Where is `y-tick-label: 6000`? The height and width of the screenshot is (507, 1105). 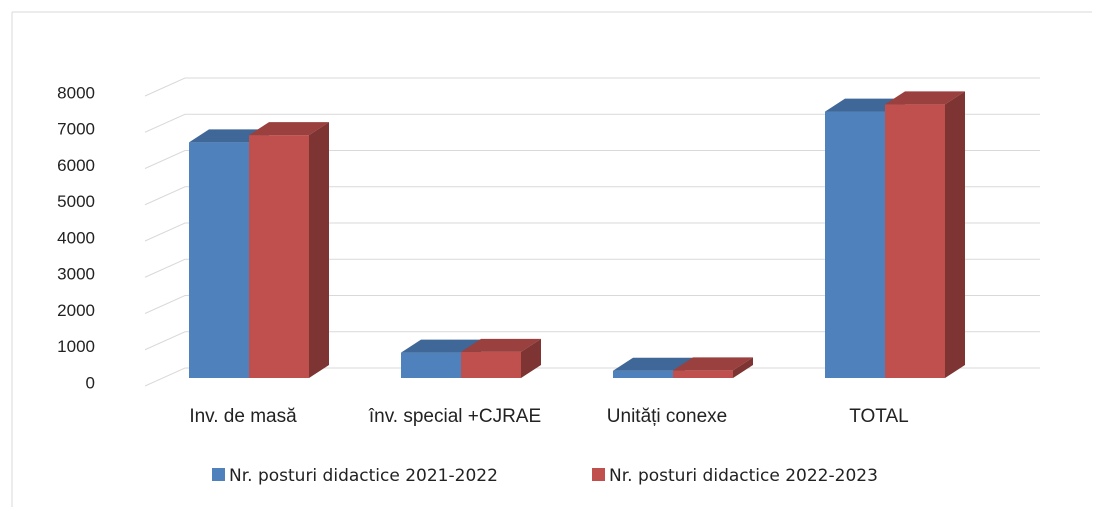
y-tick-label: 6000 is located at coordinates (76, 165).